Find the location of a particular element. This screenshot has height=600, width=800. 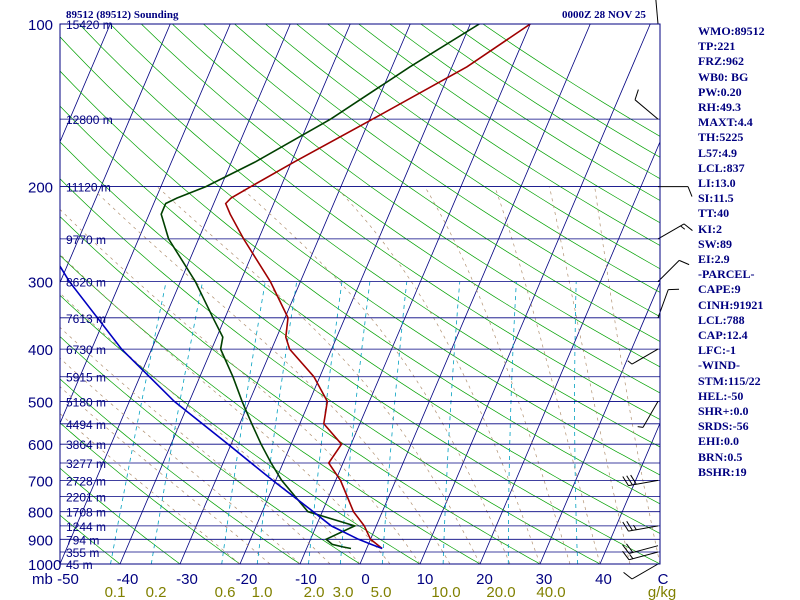

height-label: 8620 m is located at coordinates (86, 283).